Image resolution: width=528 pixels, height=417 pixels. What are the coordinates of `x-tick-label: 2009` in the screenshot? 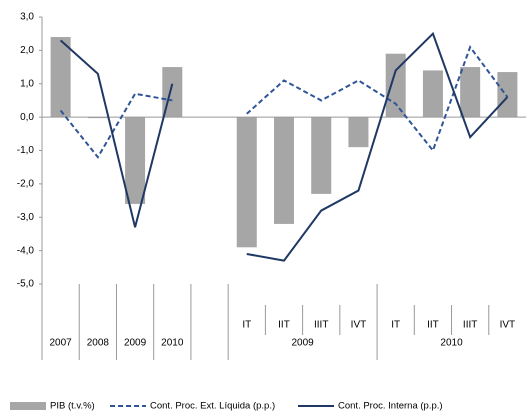 It's located at (135, 343).